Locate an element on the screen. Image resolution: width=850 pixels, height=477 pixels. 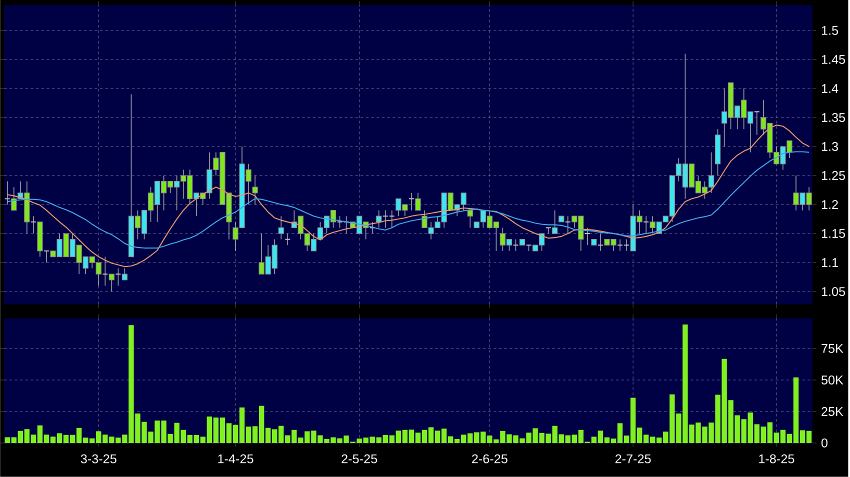
y-tick-label: 1.15 is located at coordinates (834, 233).